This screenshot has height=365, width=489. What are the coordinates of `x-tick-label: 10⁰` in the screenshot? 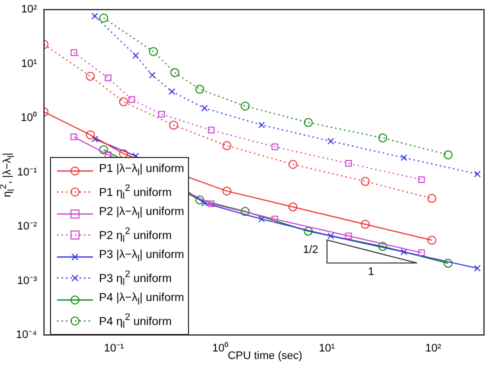 It's located at (220, 348).